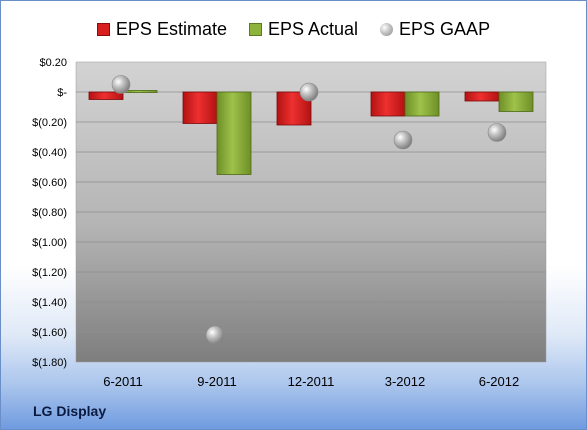 The image size is (587, 430). What do you see at coordinates (103, 29) in the screenshot?
I see `legend-swatch-estimate` at bounding box center [103, 29].